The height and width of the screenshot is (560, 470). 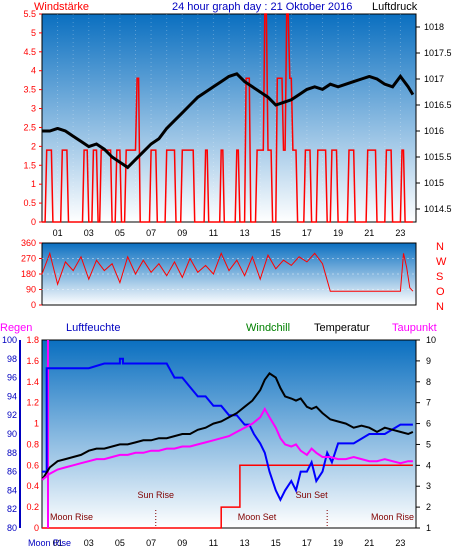 What do you see at coordinates (32, 507) in the screenshot?
I see `rain-tick-label: 0.2` at bounding box center [32, 507].